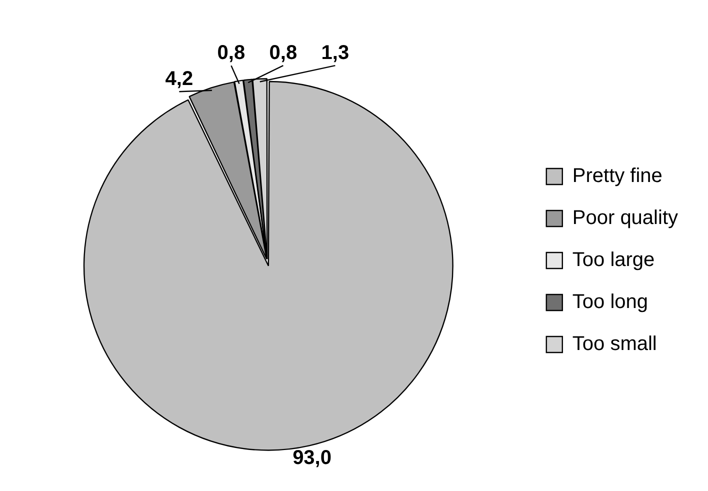  What do you see at coordinates (610, 302) in the screenshot?
I see `legend-label: Too long` at bounding box center [610, 302].